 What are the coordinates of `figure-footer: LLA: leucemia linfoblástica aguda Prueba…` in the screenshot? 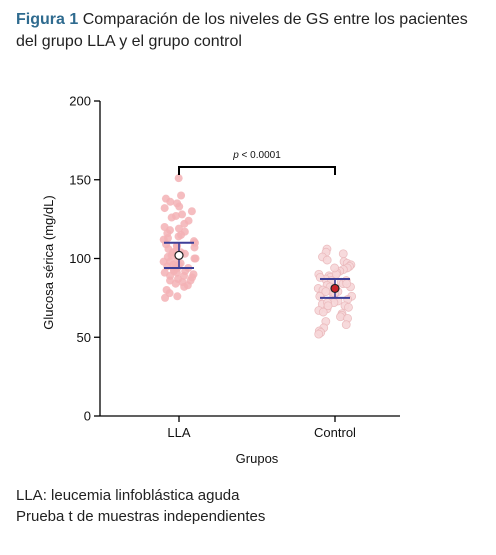 It's located at (140, 506).